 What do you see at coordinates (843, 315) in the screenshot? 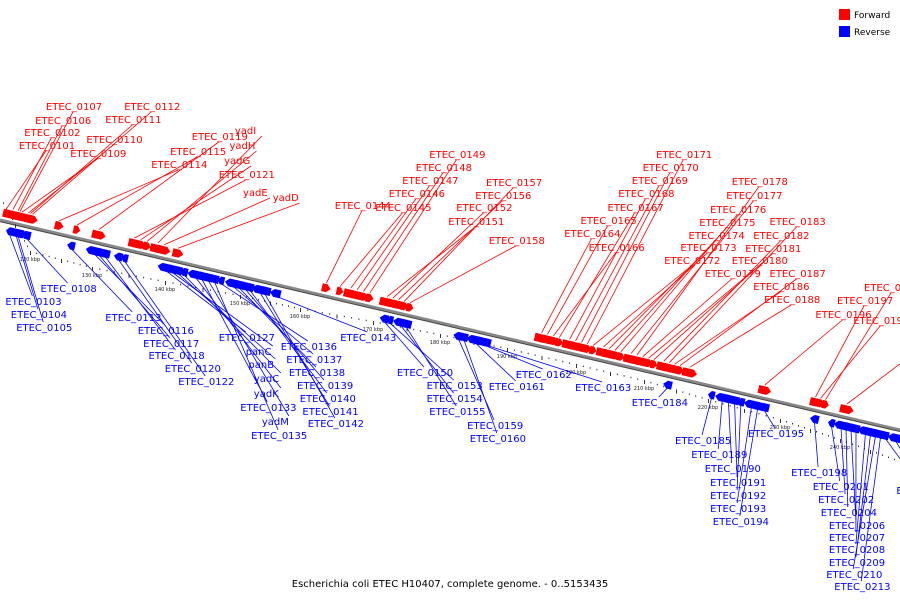
I see `gene-label: ETEC_0196` at bounding box center [843, 315].